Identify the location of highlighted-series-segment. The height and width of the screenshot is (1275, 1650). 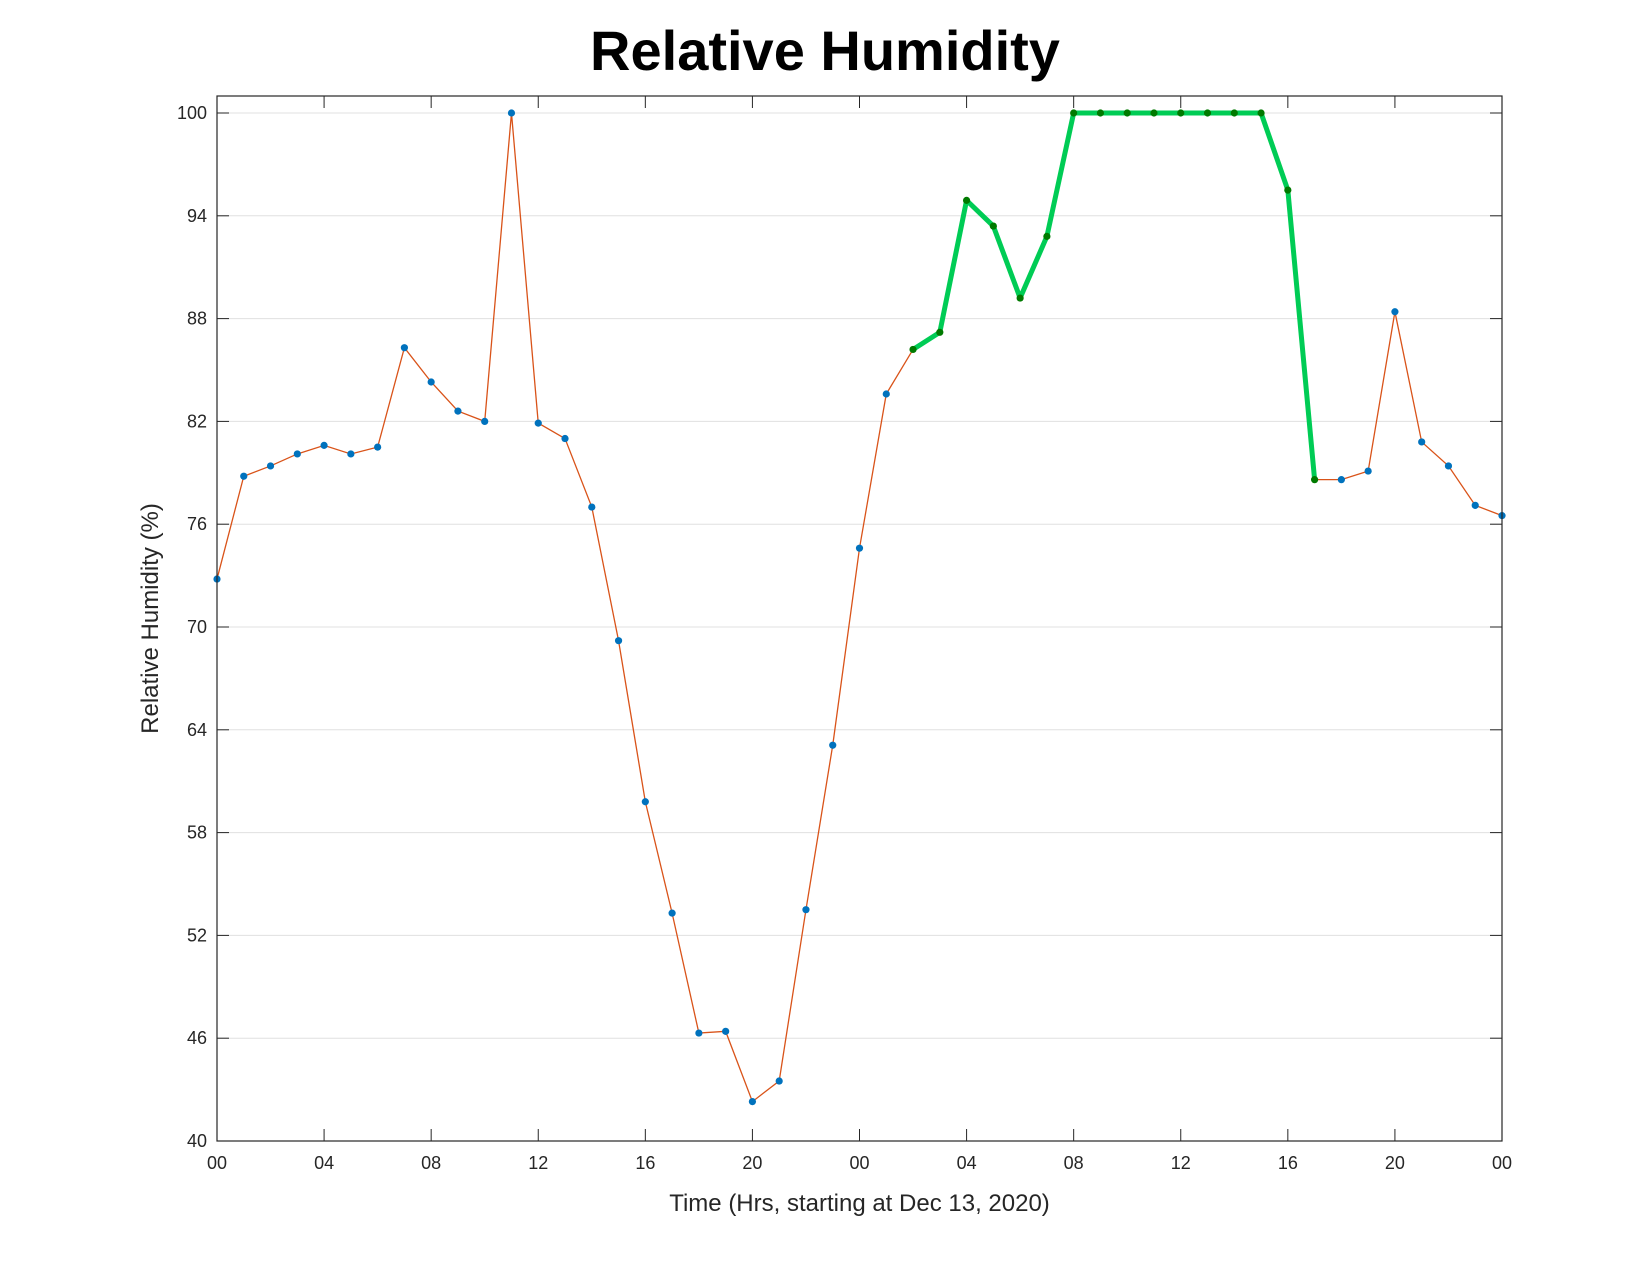
(1114, 295).